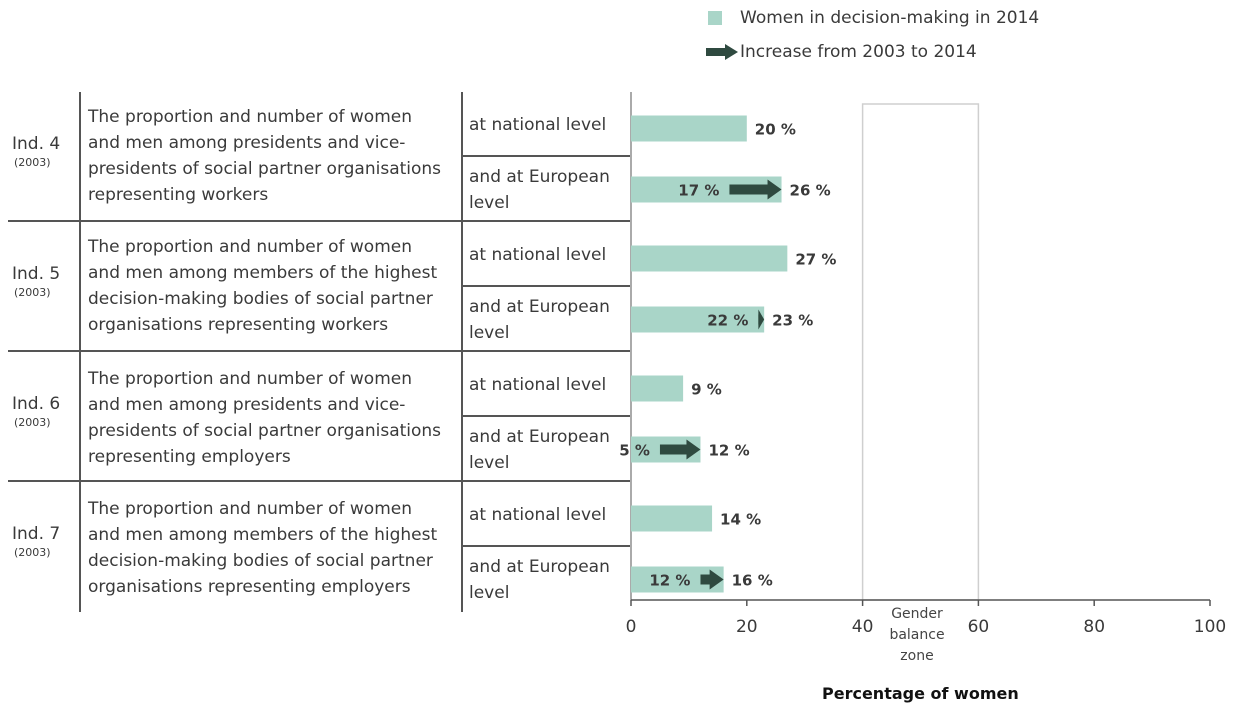  What do you see at coordinates (249, 587) in the screenshot?
I see `description-line: organisations representing employers` at bounding box center [249, 587].